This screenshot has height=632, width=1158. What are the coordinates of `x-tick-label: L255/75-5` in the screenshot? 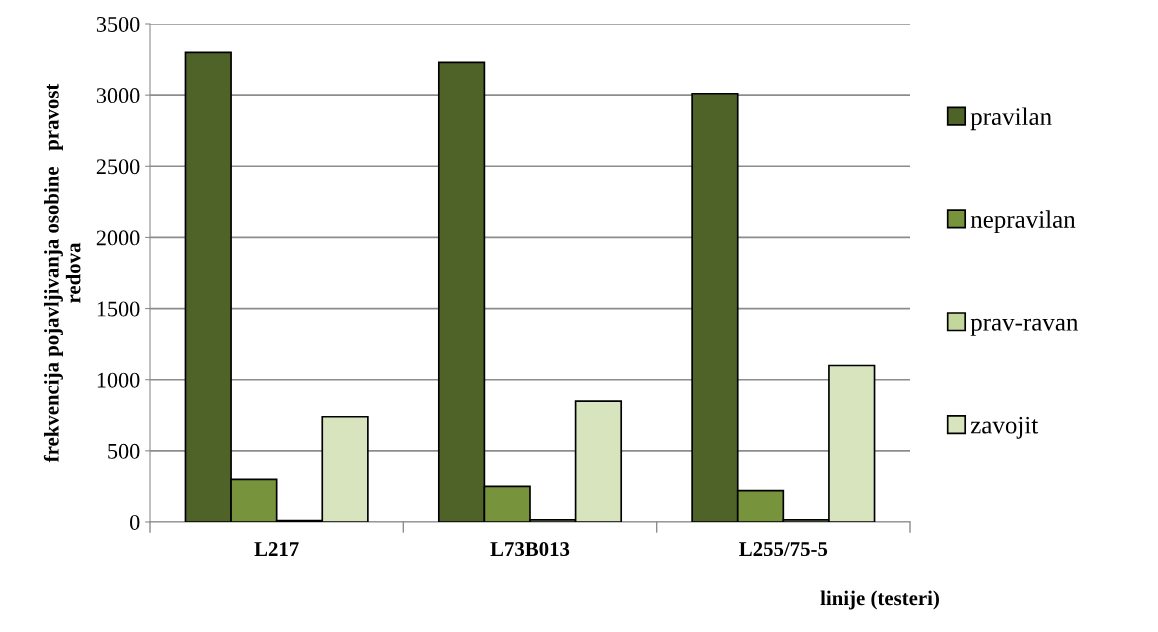 It's located at (783, 549).